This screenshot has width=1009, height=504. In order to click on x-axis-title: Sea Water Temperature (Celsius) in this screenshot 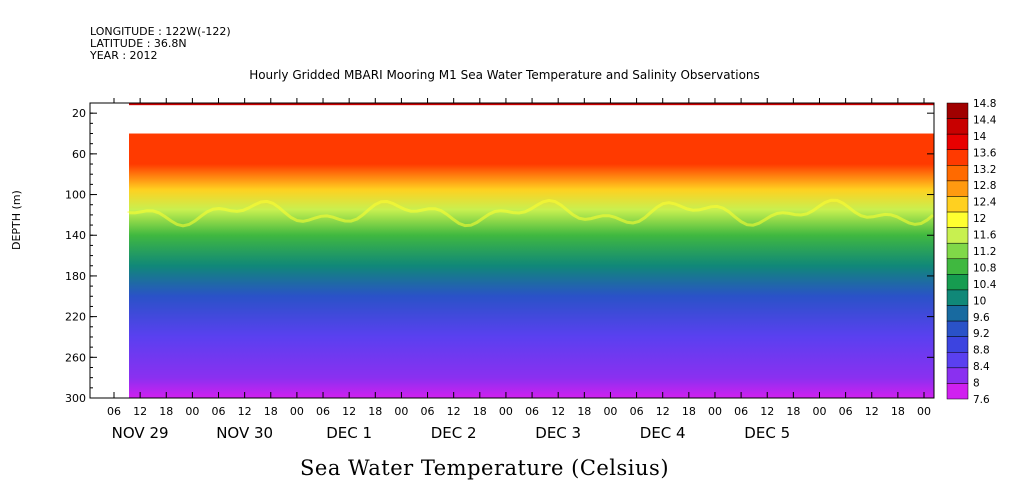, I will do `click(485, 468)`.